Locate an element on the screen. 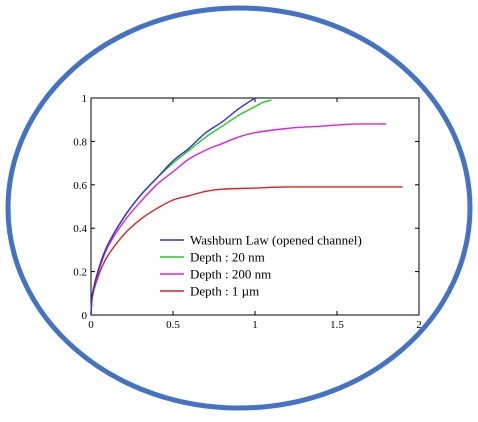 The image size is (478, 422). y-tick-label: 0.6 is located at coordinates (80, 186).